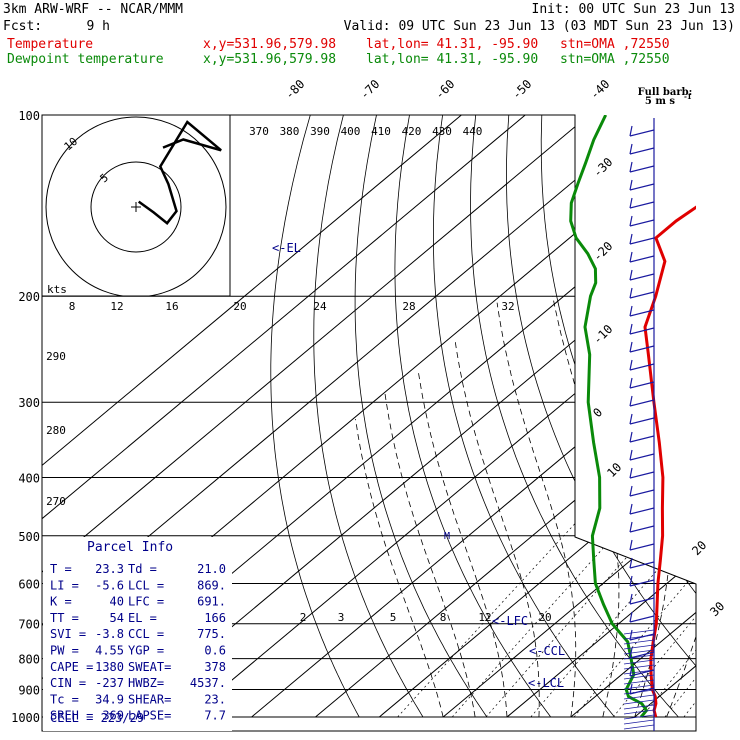  What do you see at coordinates (442, 131) in the screenshot?
I see `theta-label: 430` at bounding box center [442, 131].